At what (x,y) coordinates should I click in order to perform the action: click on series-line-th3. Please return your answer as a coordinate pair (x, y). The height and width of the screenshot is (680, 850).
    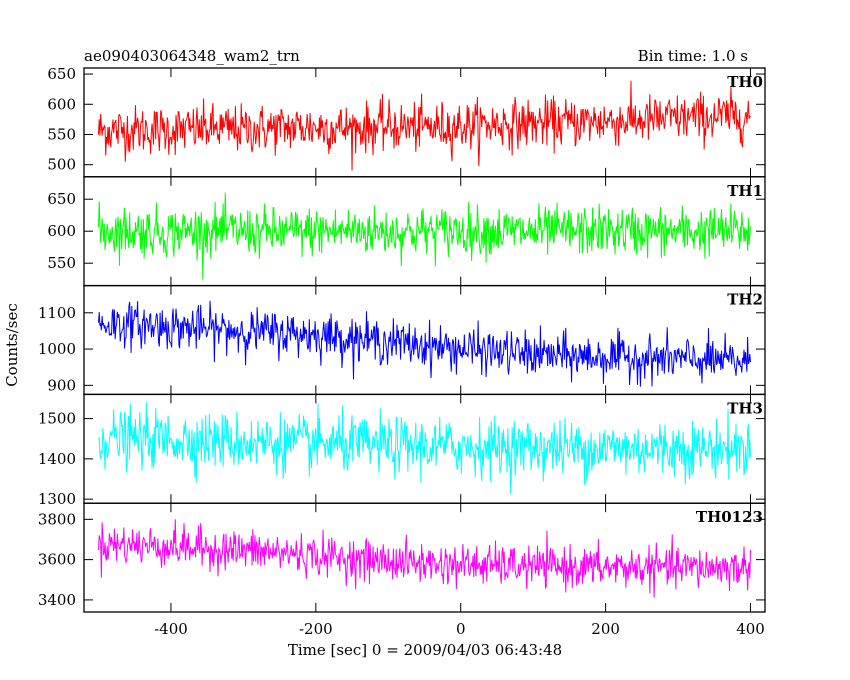
    Looking at the image, I should click on (425, 448).